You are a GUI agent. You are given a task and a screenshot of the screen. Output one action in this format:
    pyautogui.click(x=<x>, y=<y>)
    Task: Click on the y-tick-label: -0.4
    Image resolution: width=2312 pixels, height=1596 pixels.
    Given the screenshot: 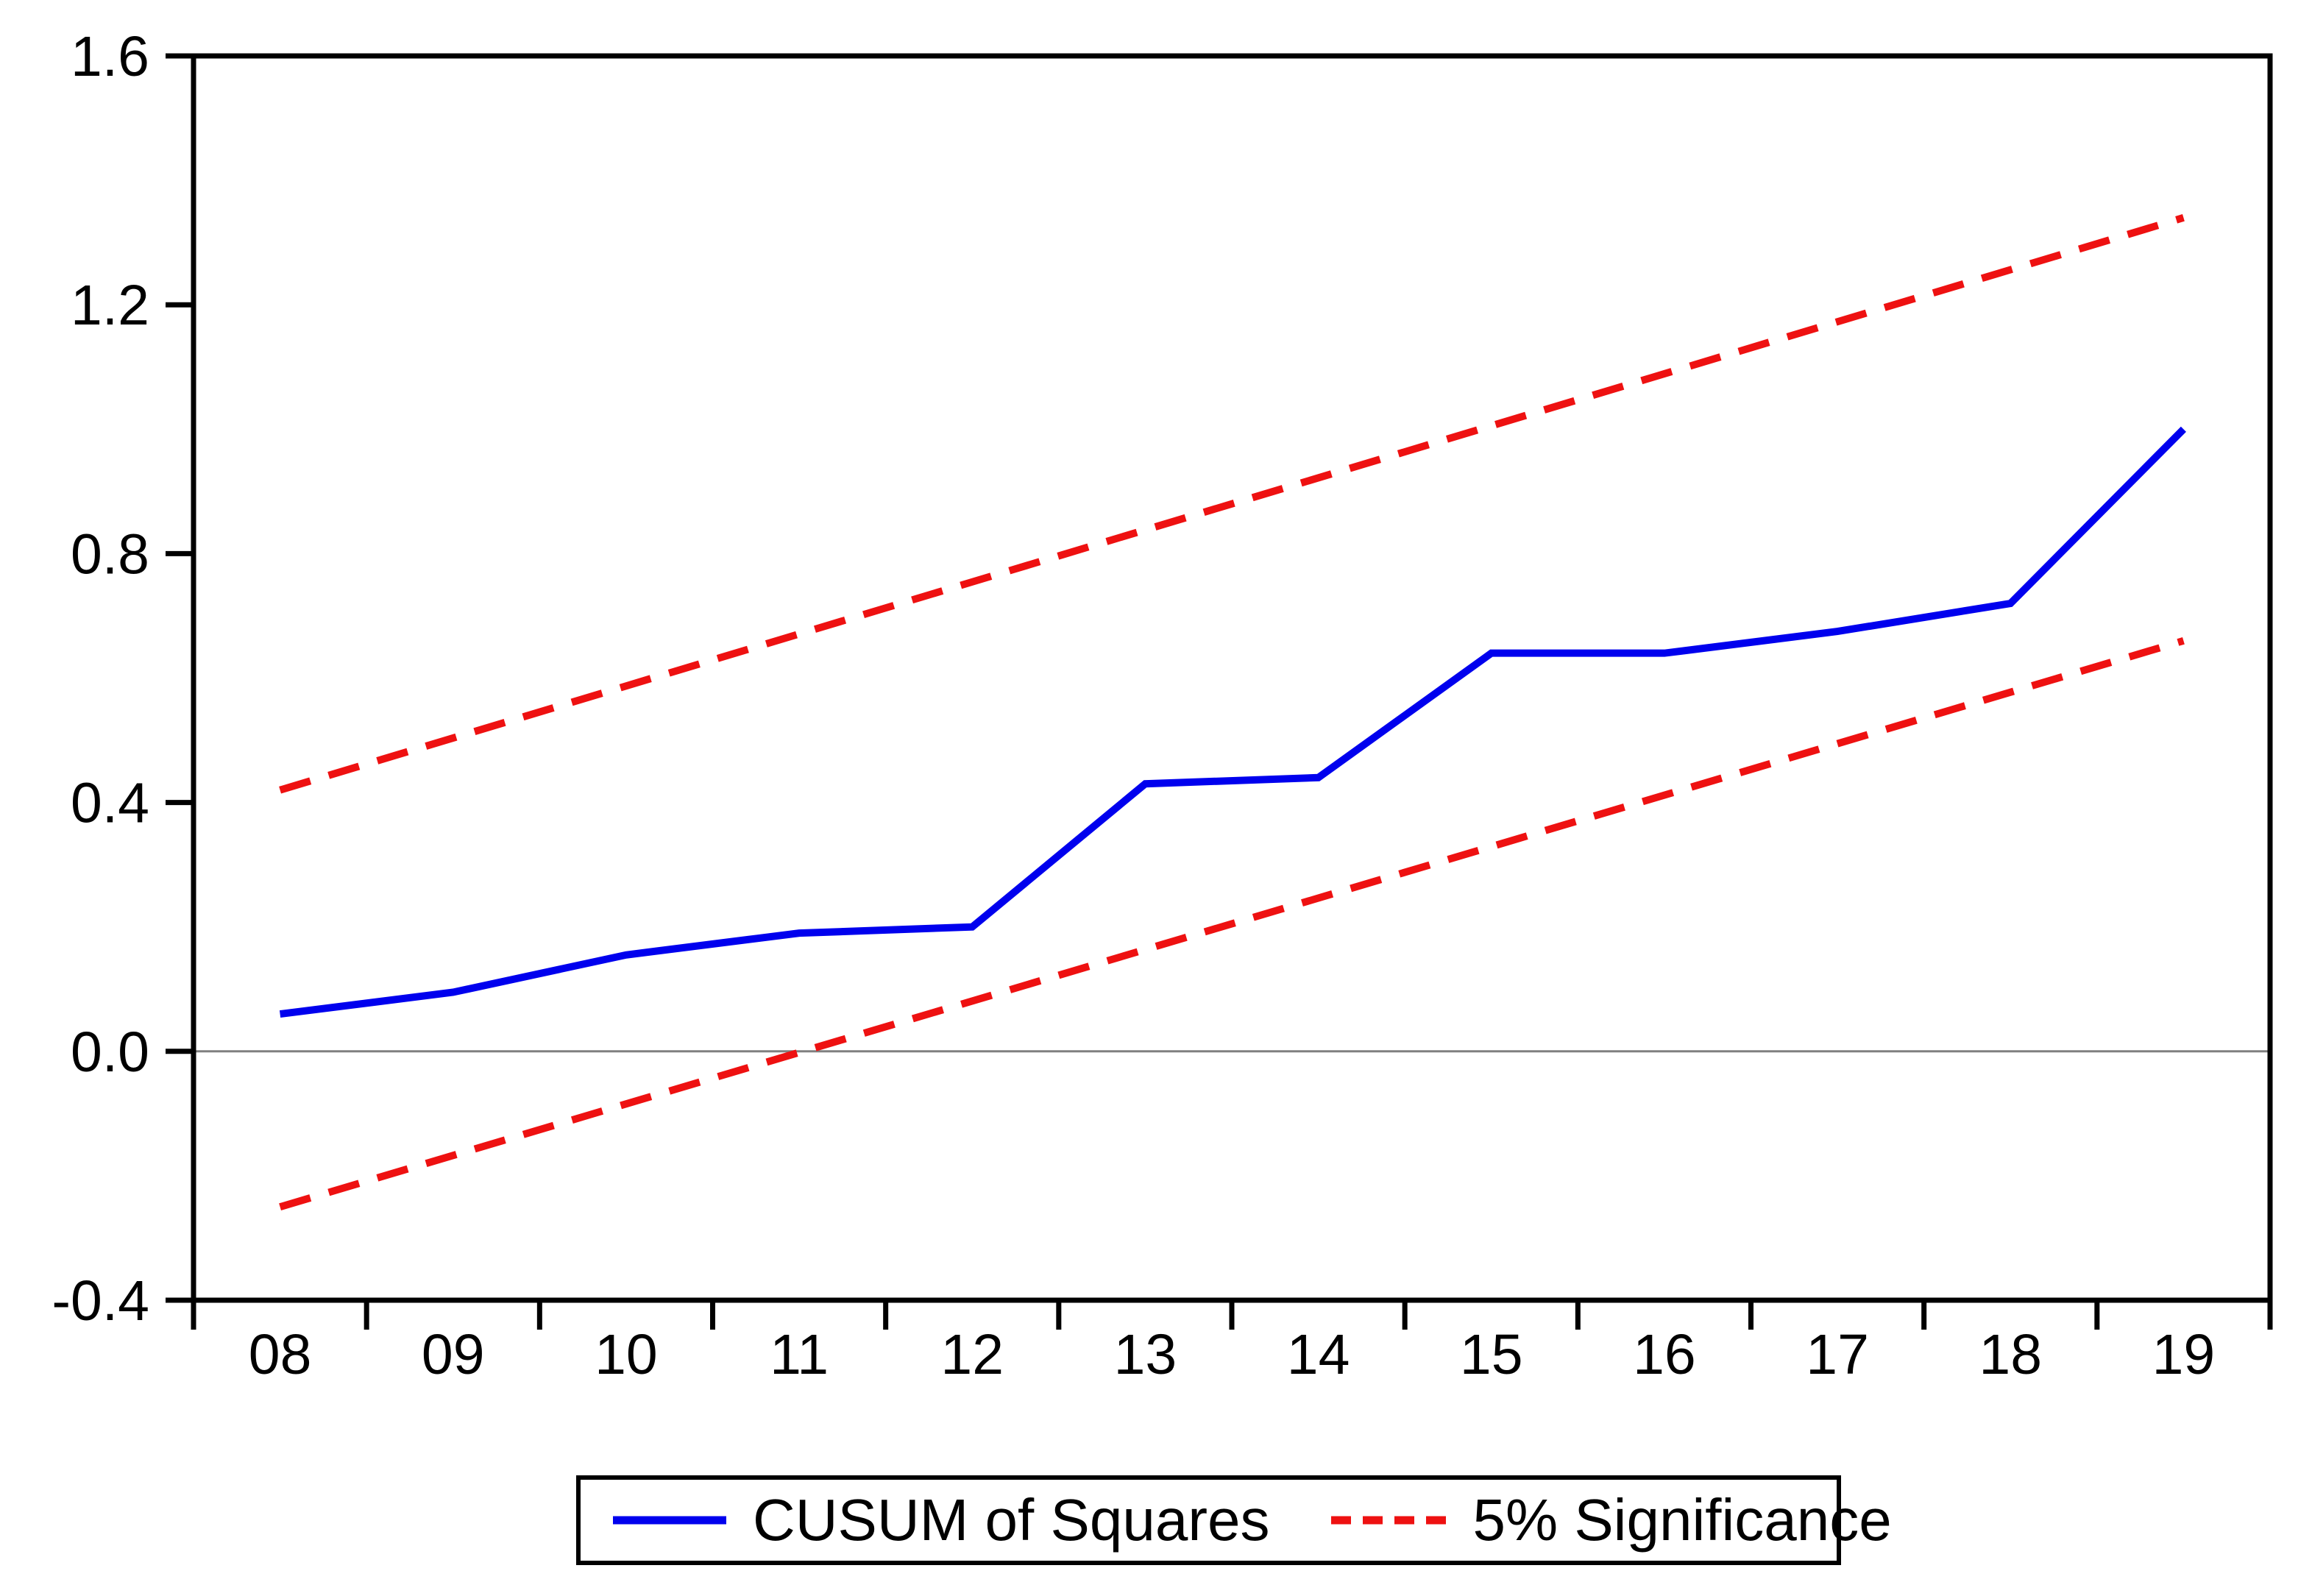 What is the action you would take?
    pyautogui.click(x=100, y=1301)
    